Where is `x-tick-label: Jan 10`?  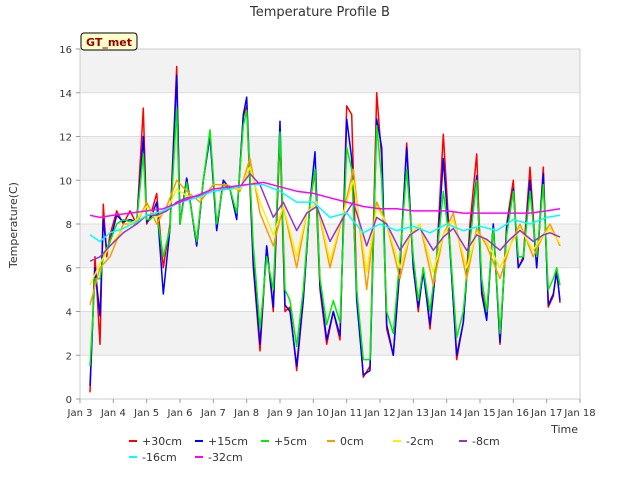
x-tick-label: Jan 10 is located at coordinates (313, 413).